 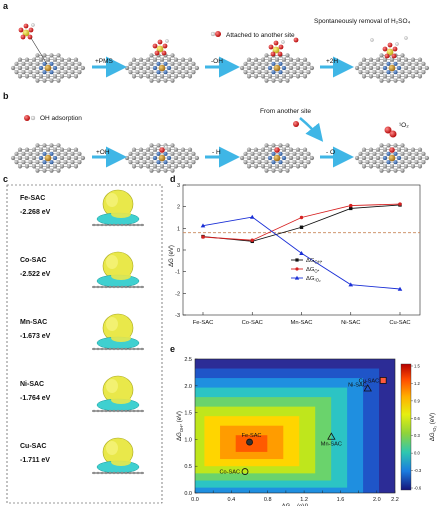 I want to click on d-xtick-label: Cu-SAC, so click(x=399, y=323).